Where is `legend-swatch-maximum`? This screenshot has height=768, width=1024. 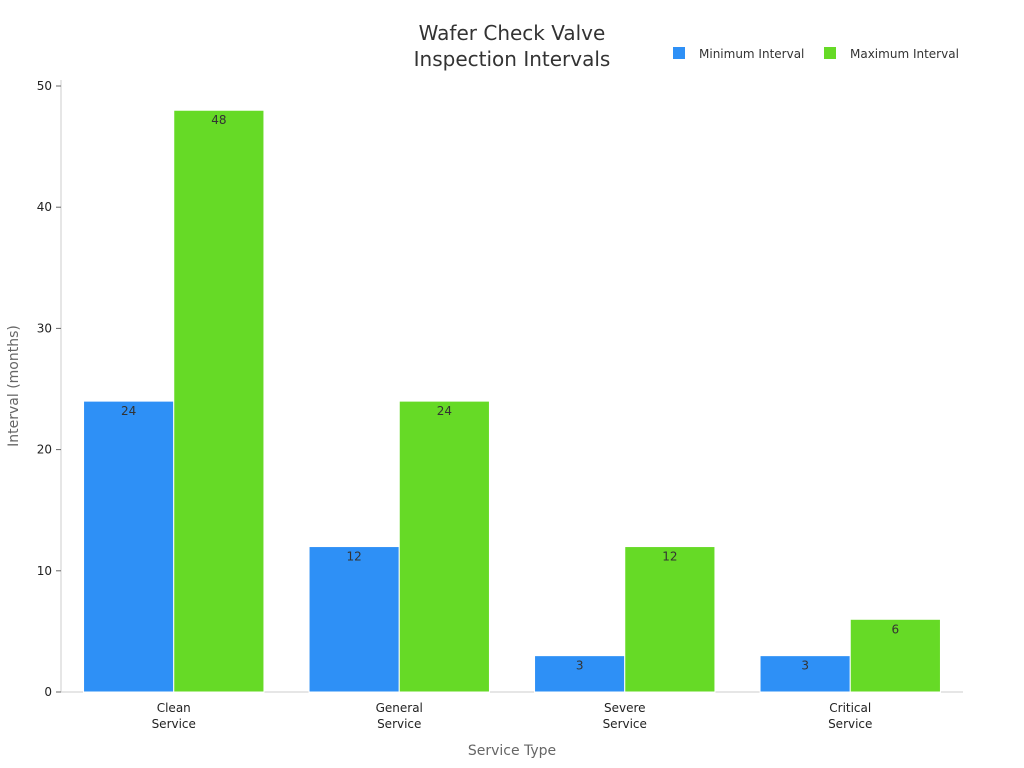 legend-swatch-maximum is located at coordinates (830, 53).